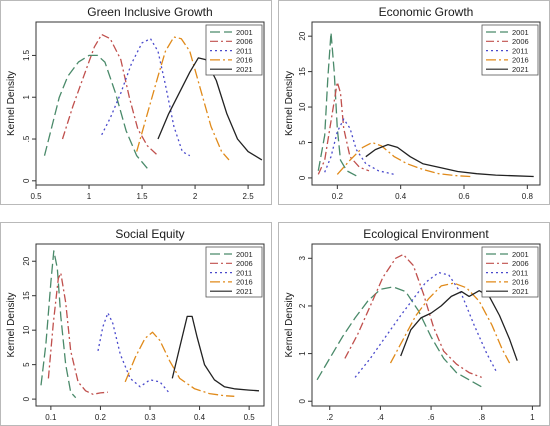 The height and width of the screenshot is (426, 550). Describe the element at coordinates (481, 417) in the screenshot. I see `x-tick-label: .8` at that location.